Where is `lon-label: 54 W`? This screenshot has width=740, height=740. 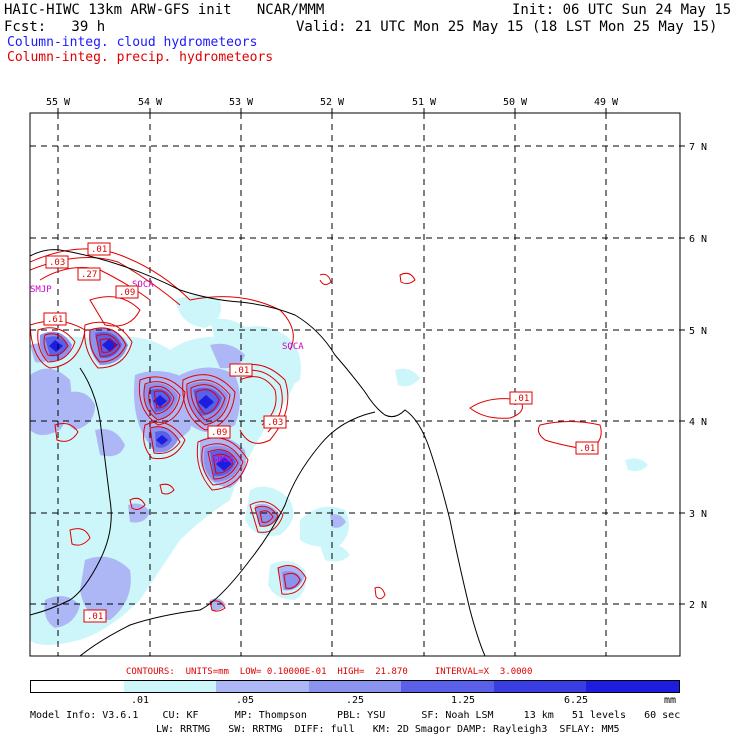
lon-label: 54 W is located at coordinates (150, 102).